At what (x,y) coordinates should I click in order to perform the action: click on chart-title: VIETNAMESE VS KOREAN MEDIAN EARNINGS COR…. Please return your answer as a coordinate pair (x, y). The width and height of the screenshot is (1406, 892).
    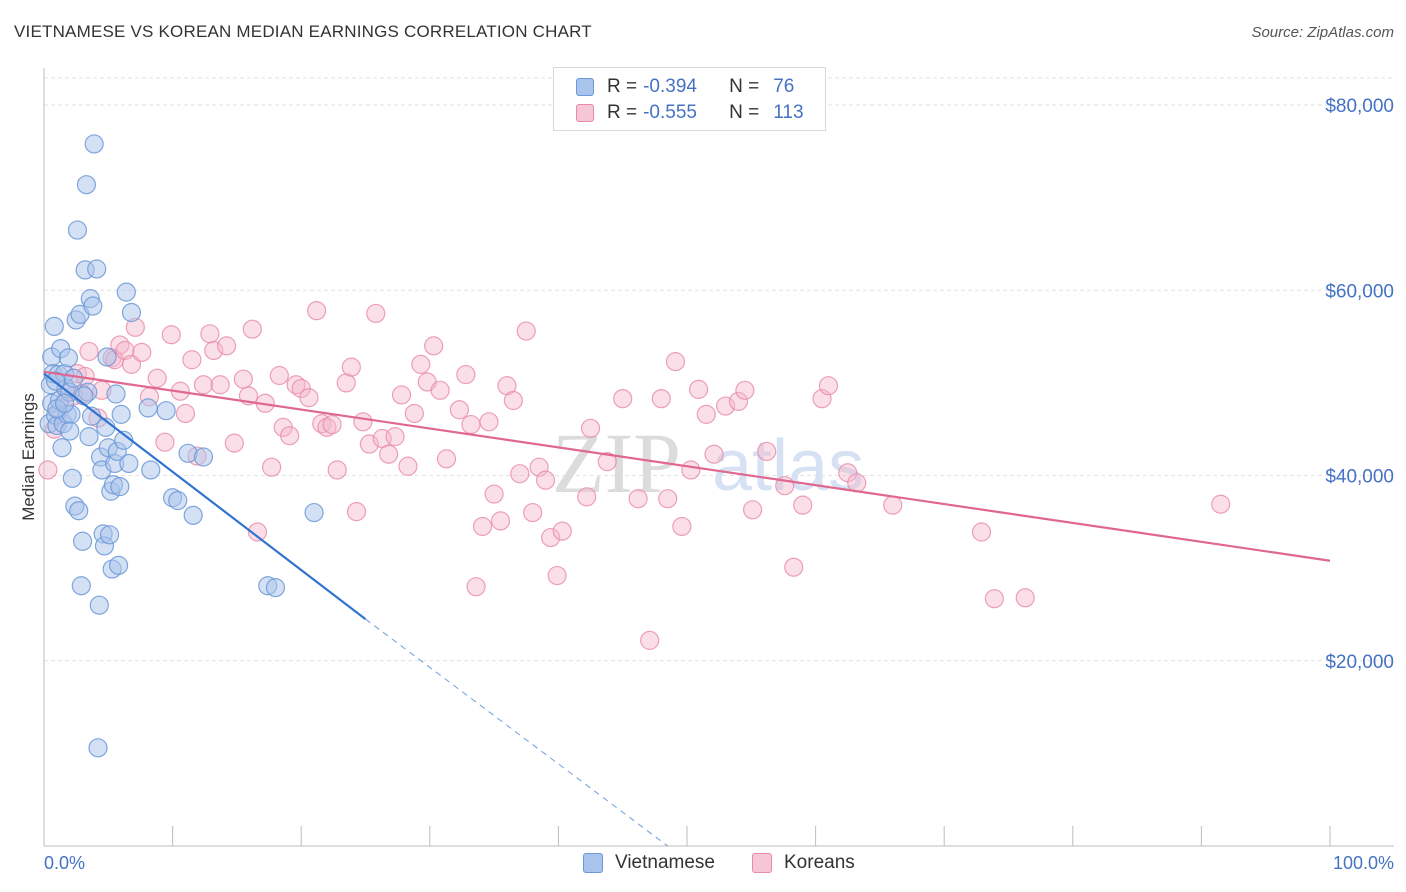
    Looking at the image, I should click on (303, 31).